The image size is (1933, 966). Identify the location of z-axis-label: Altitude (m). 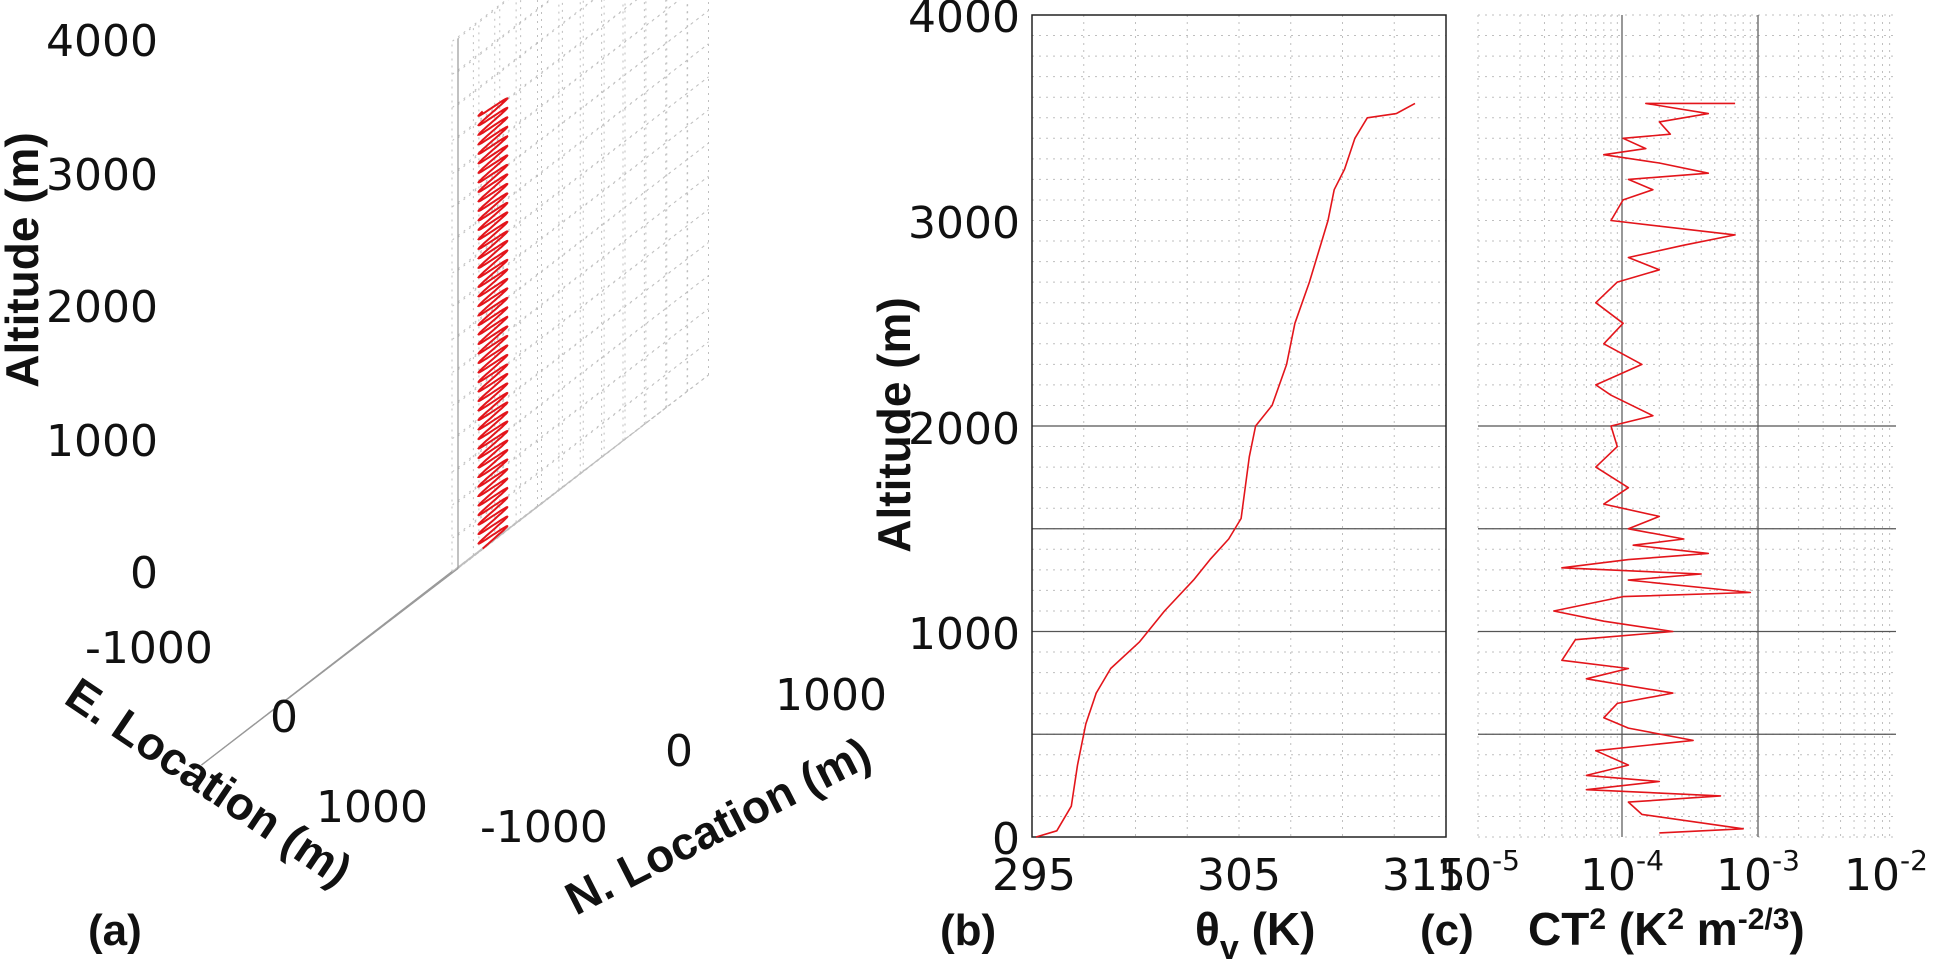
(24, 260).